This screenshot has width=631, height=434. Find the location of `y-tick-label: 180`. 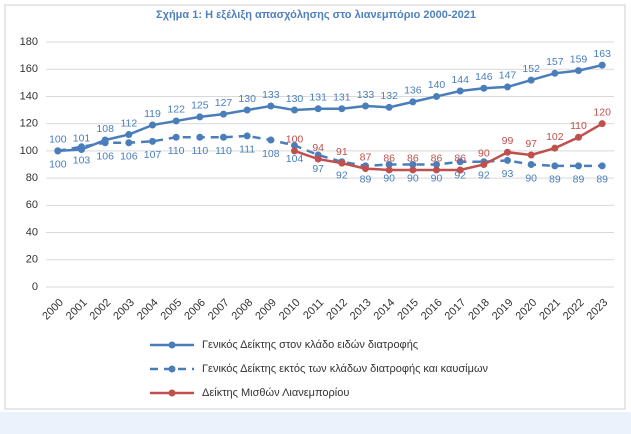

y-tick-label: 180 is located at coordinates (29, 42).